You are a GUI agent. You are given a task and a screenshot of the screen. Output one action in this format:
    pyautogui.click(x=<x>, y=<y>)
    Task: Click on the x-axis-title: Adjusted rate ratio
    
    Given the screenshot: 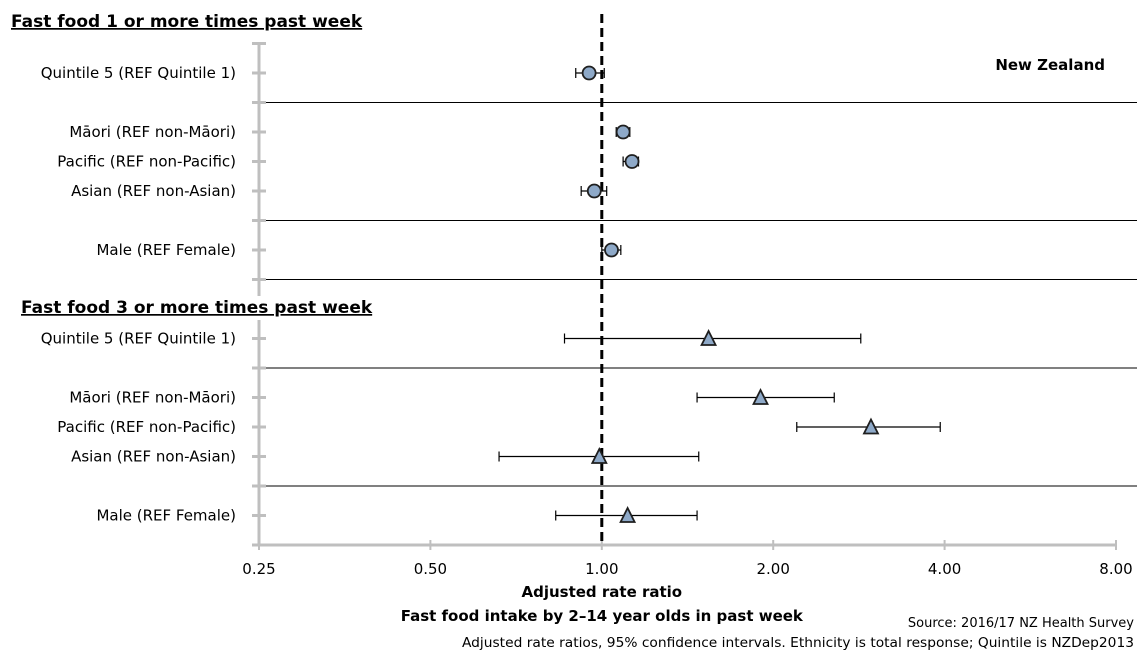 What is the action you would take?
    pyautogui.click(x=601, y=592)
    